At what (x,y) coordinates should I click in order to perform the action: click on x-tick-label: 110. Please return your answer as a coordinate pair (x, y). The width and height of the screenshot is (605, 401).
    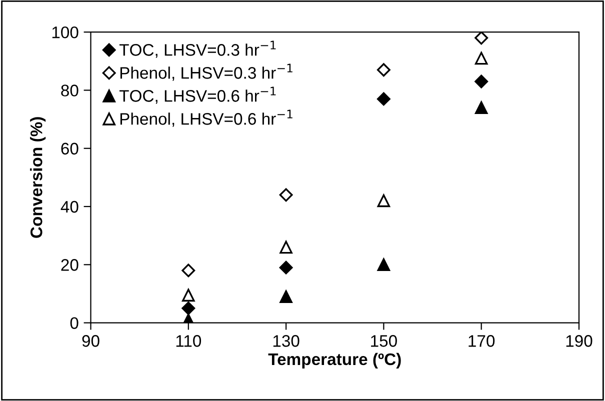
    Looking at the image, I should click on (189, 341).